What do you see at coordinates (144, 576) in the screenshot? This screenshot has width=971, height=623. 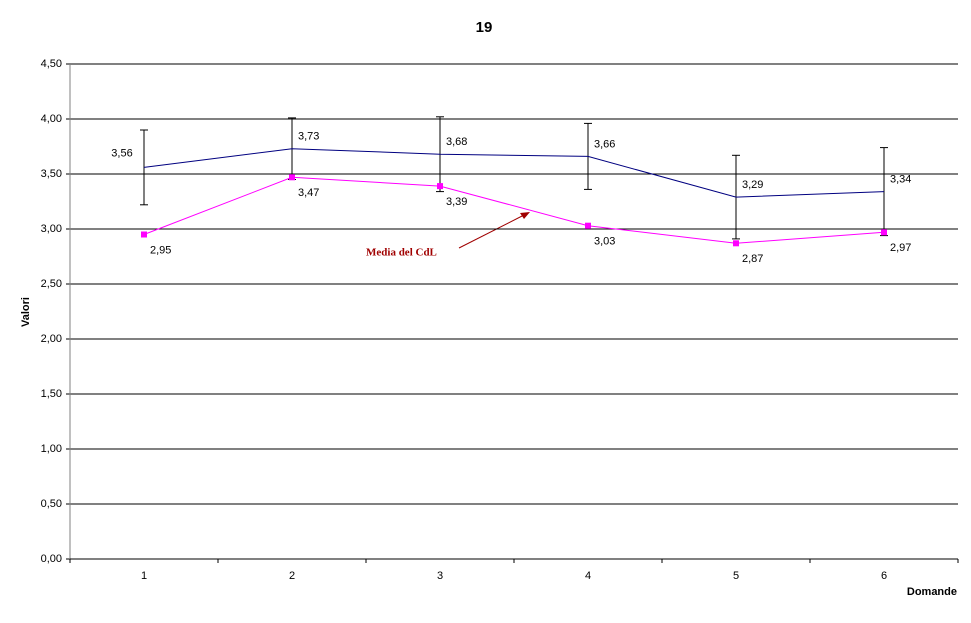 I see `x-tick-label: 1` at bounding box center [144, 576].